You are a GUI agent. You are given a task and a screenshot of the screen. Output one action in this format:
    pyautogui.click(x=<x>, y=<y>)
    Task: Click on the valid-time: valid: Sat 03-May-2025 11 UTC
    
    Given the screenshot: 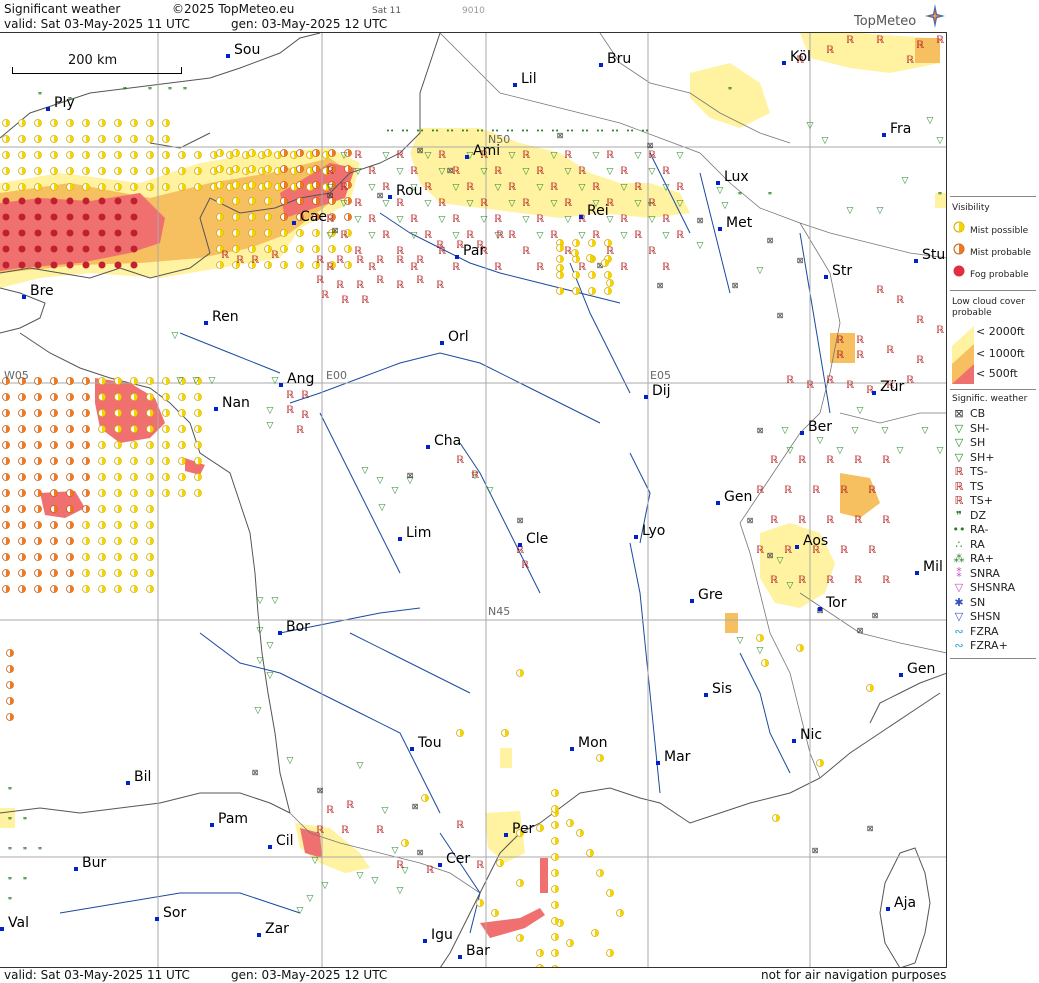 What is the action you would take?
    pyautogui.click(x=97, y=24)
    